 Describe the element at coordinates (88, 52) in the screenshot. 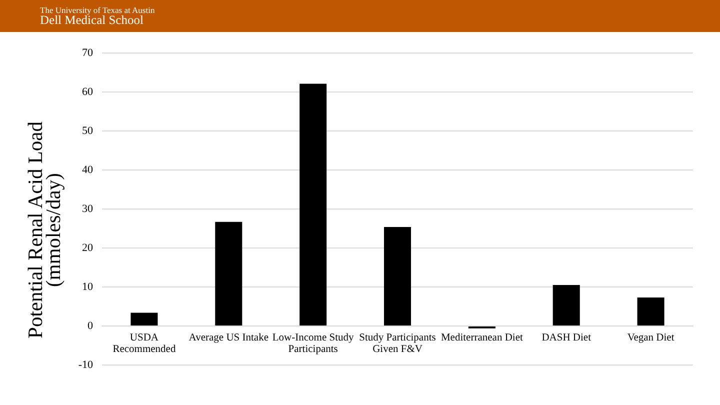

I see `y-tick-label: 70` at that location.